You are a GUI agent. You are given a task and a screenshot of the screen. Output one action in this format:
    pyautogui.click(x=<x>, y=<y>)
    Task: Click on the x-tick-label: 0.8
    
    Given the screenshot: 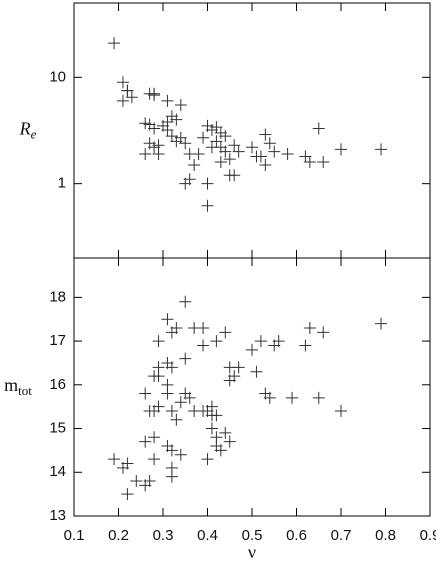 What is the action you would take?
    pyautogui.click(x=385, y=535)
    